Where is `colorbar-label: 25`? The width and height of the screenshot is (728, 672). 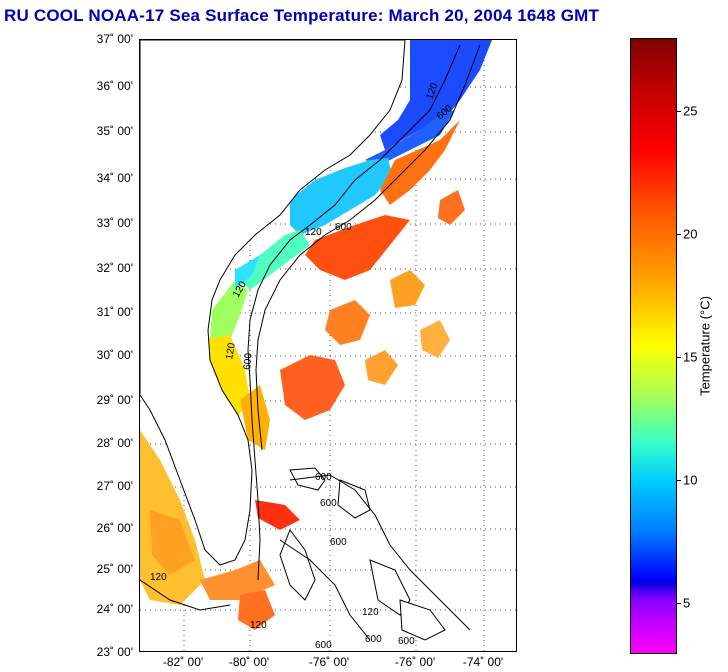 colorbar-label: 25 is located at coordinates (690, 111).